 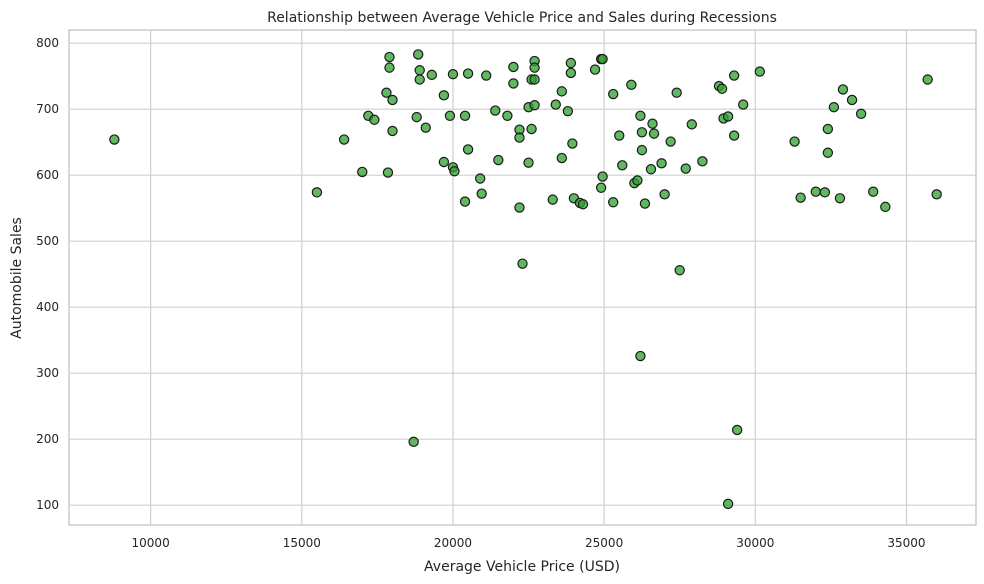 I want to click on x-tick-label: 20000, so click(x=453, y=543).